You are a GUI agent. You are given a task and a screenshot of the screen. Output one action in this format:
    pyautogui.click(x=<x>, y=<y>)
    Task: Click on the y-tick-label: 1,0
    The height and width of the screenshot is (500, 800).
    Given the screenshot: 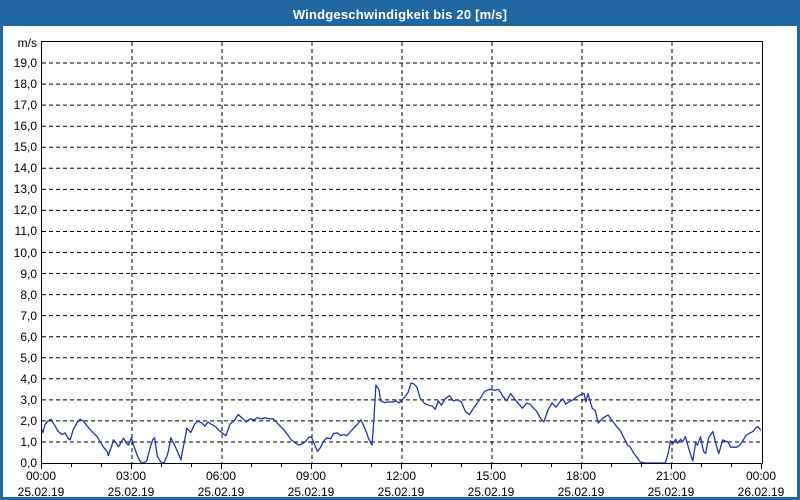 What is the action you would take?
    pyautogui.click(x=28, y=441)
    